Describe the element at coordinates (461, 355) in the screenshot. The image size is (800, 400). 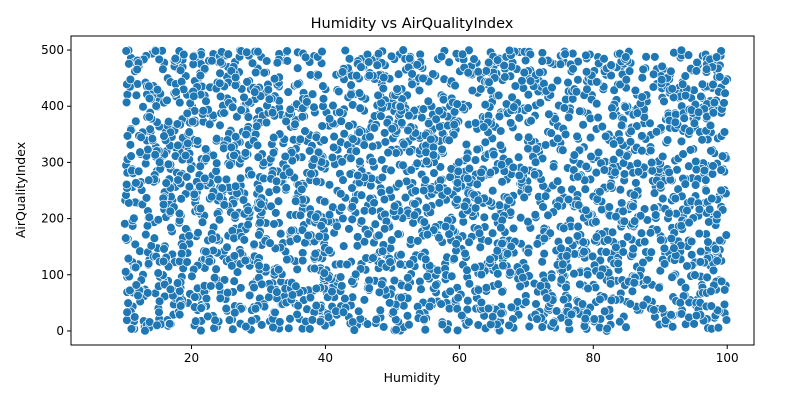
I see `x-axis: 20 40 60 80 100` at that location.